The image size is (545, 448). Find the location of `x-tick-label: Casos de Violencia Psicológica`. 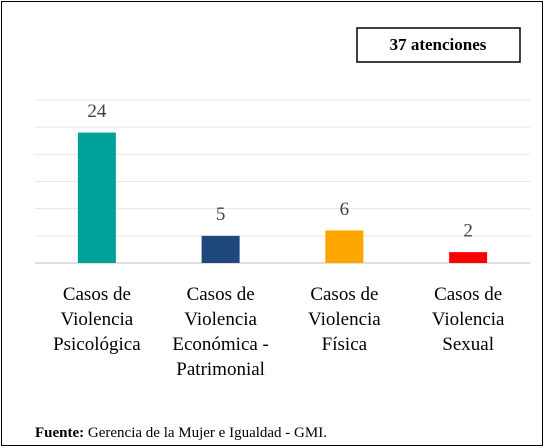

x-tick-label: Casos de Violencia Psicológica is located at coordinates (97, 319).